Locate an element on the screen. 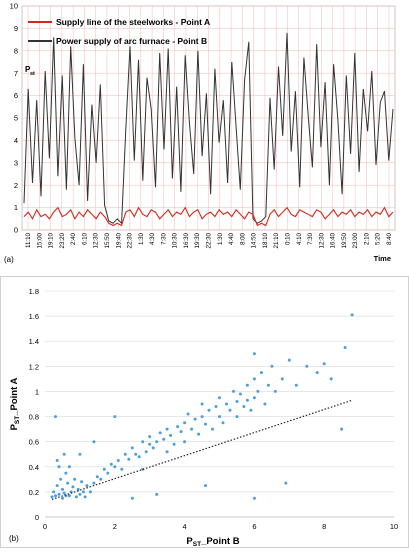  y-tick-label: 8 is located at coordinates (16, 50).